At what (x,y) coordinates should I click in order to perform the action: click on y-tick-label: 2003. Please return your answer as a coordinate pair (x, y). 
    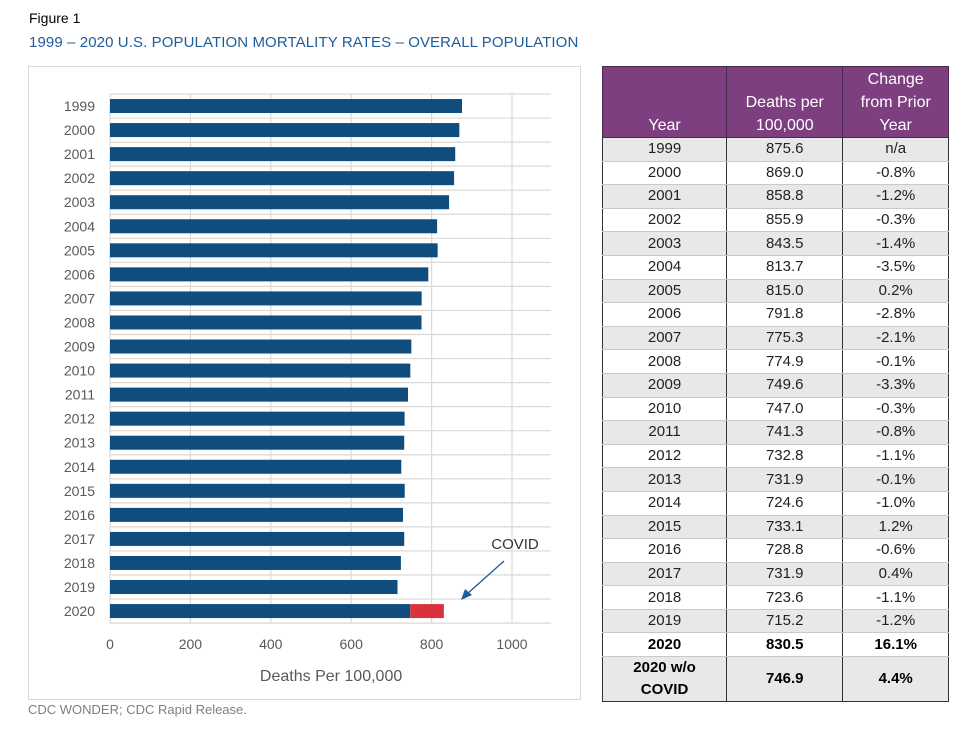
    Looking at the image, I should click on (79, 202).